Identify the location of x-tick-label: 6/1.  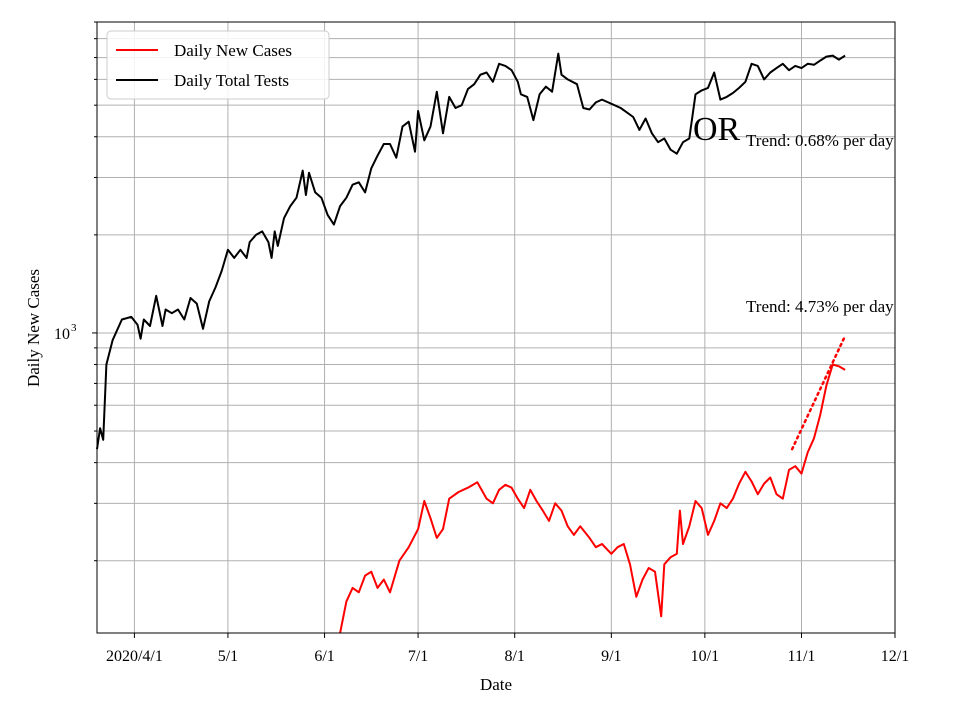
(324, 656).